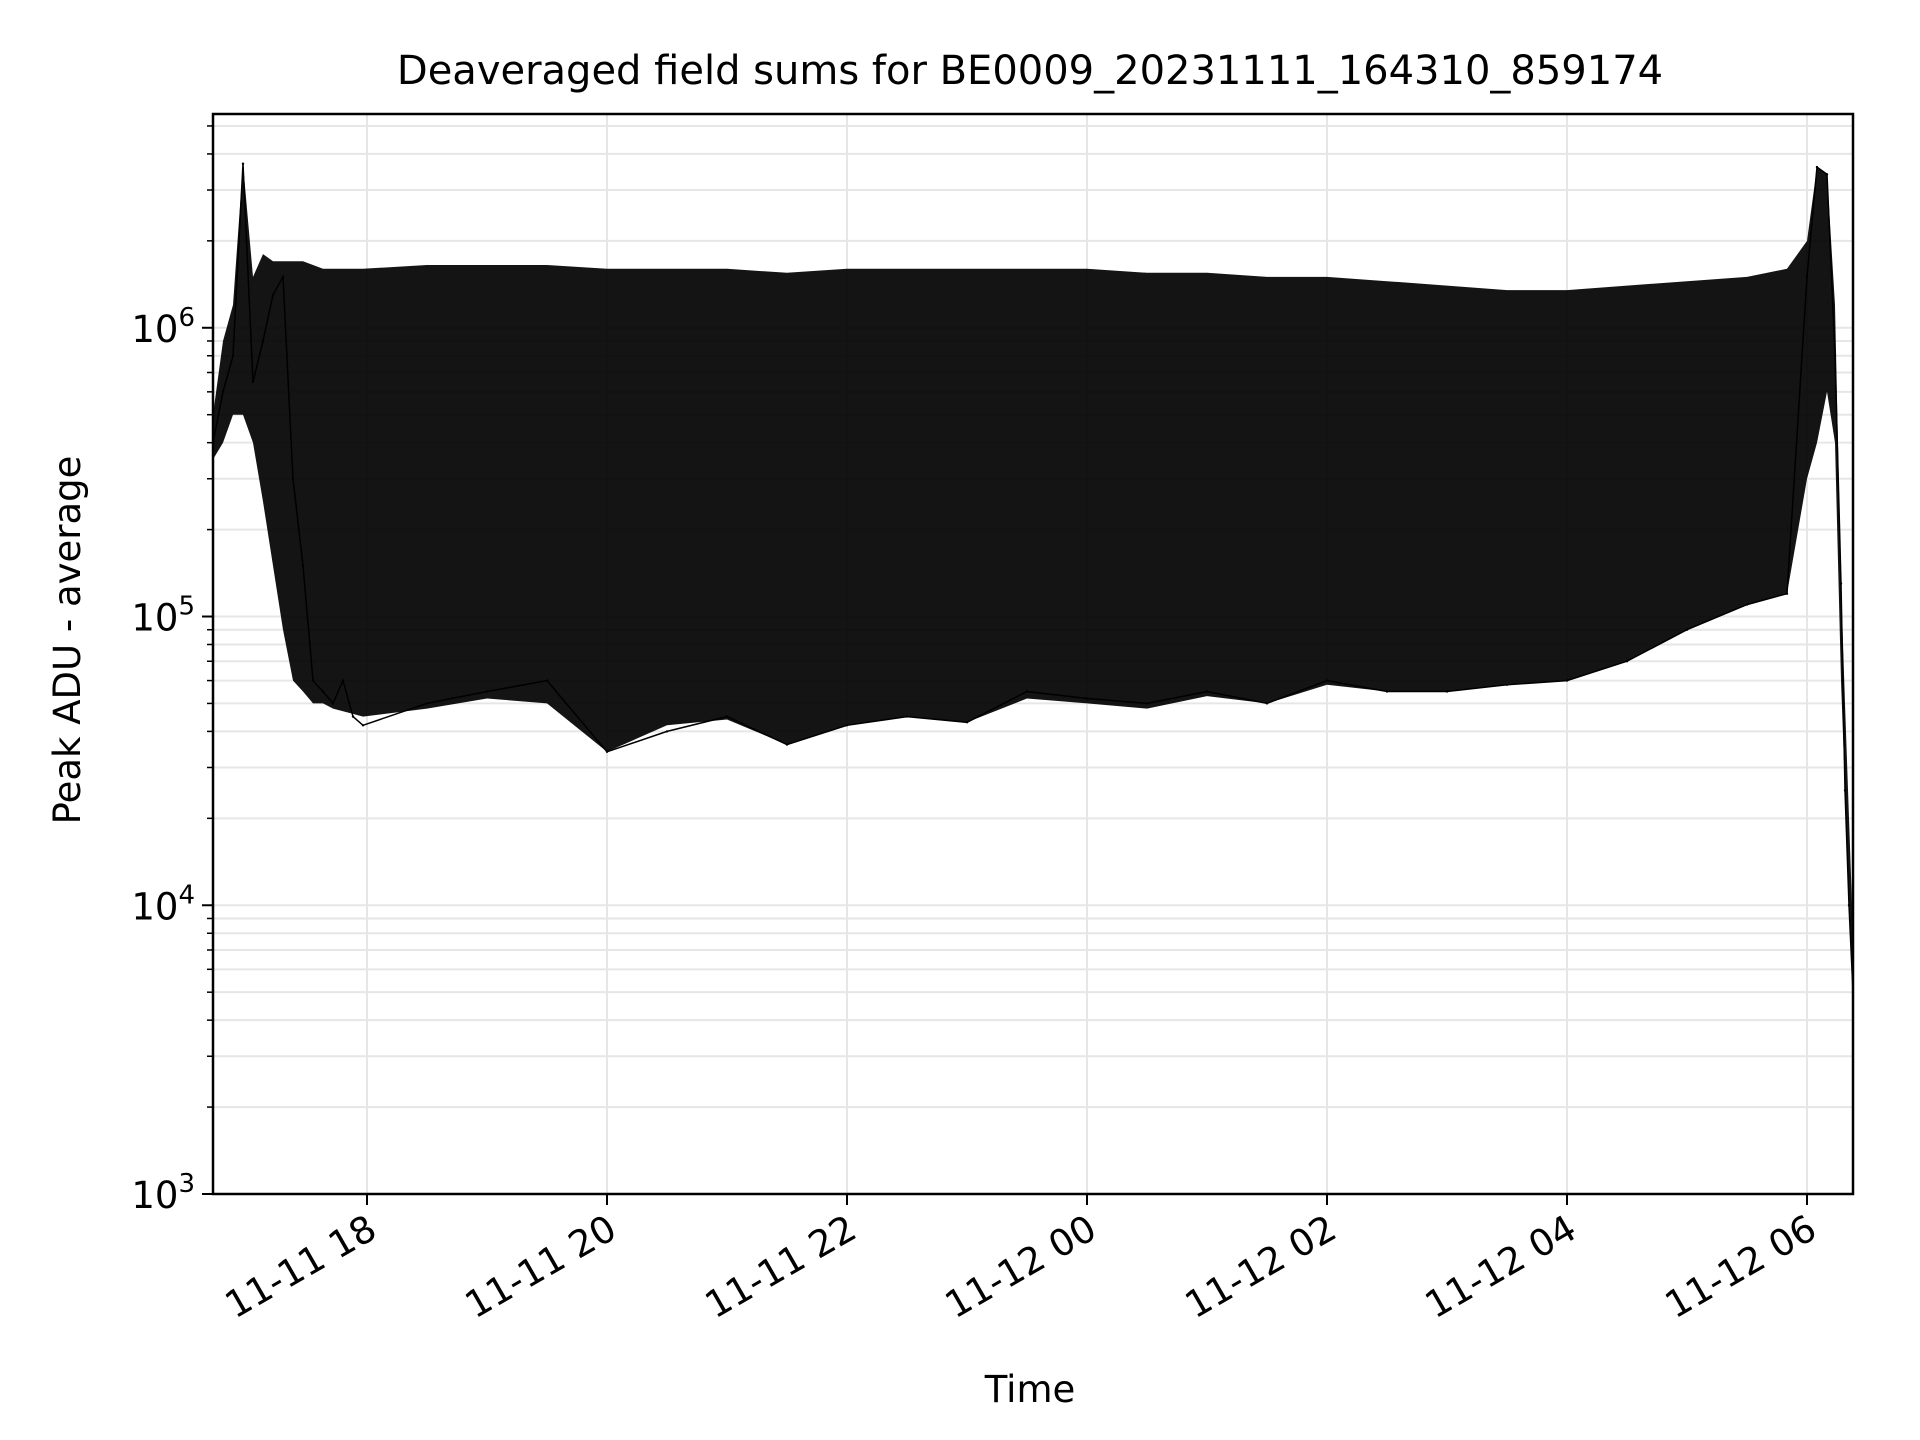  Describe the element at coordinates (67, 640) in the screenshot. I see `y-axis-label: Peak ADU - average` at that location.